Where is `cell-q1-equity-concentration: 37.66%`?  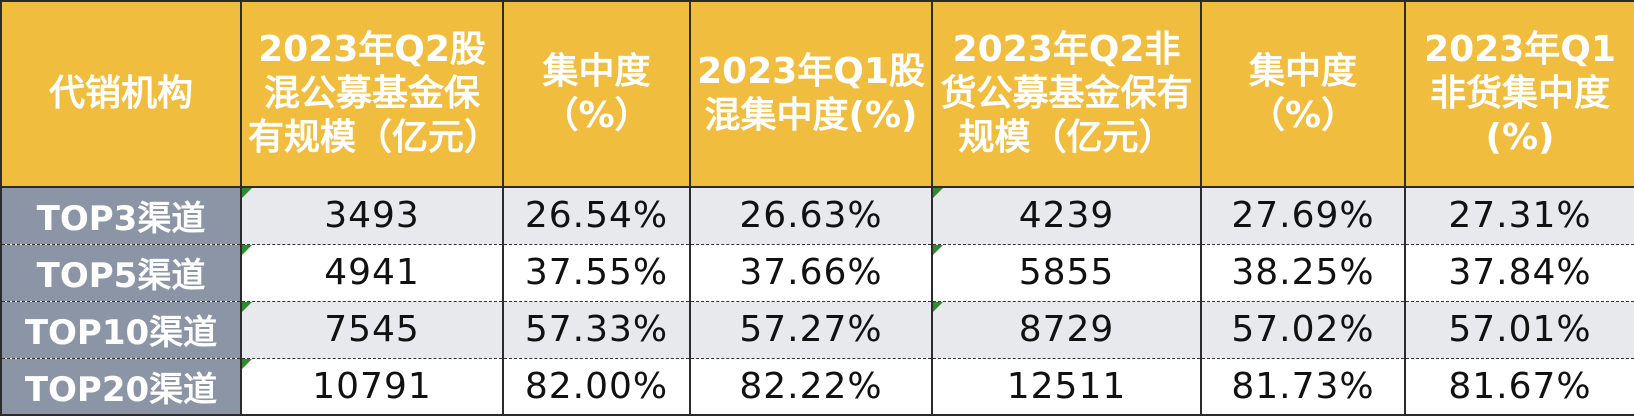 cell-q1-equity-concentration: 37.66% is located at coordinates (811, 272).